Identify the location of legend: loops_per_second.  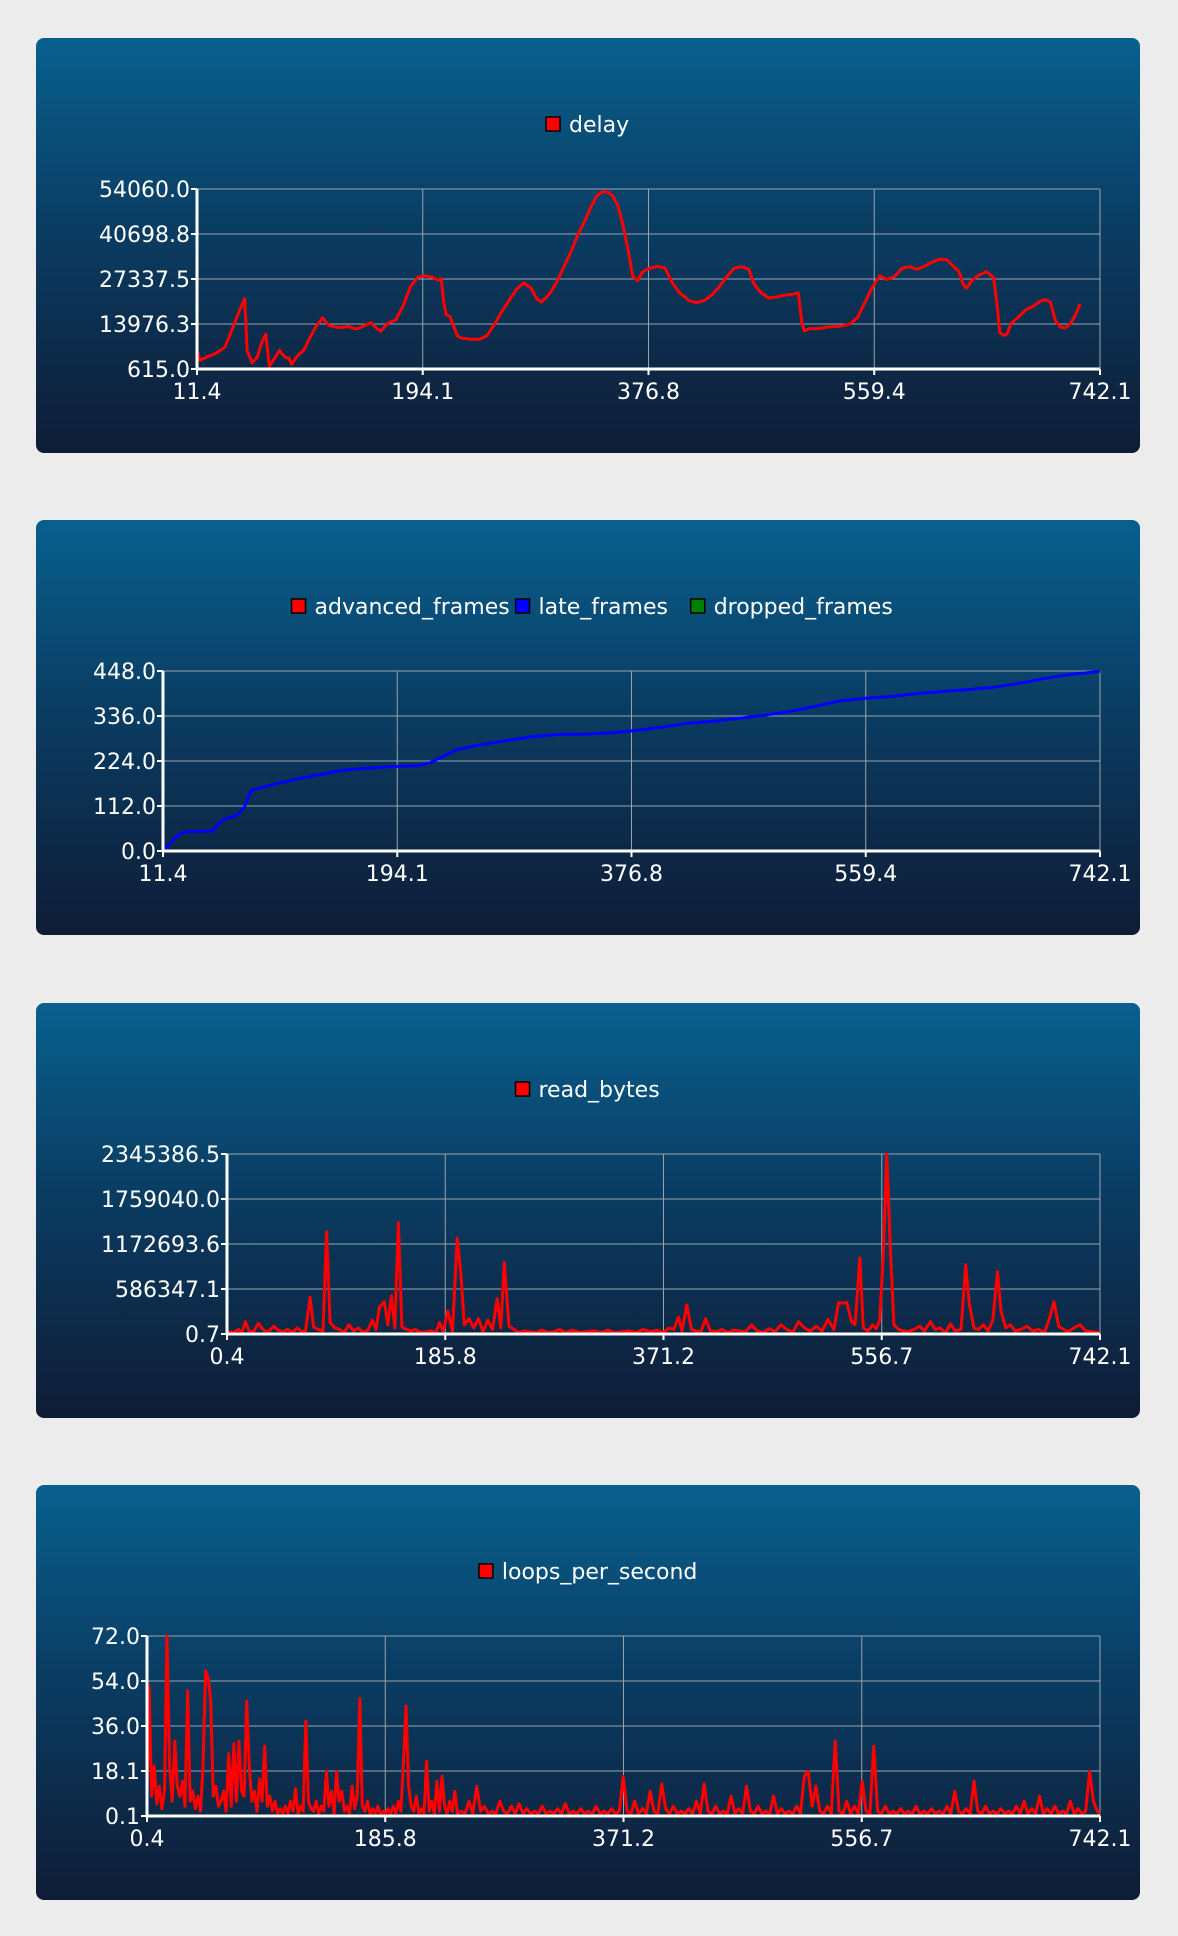
(587, 1572).